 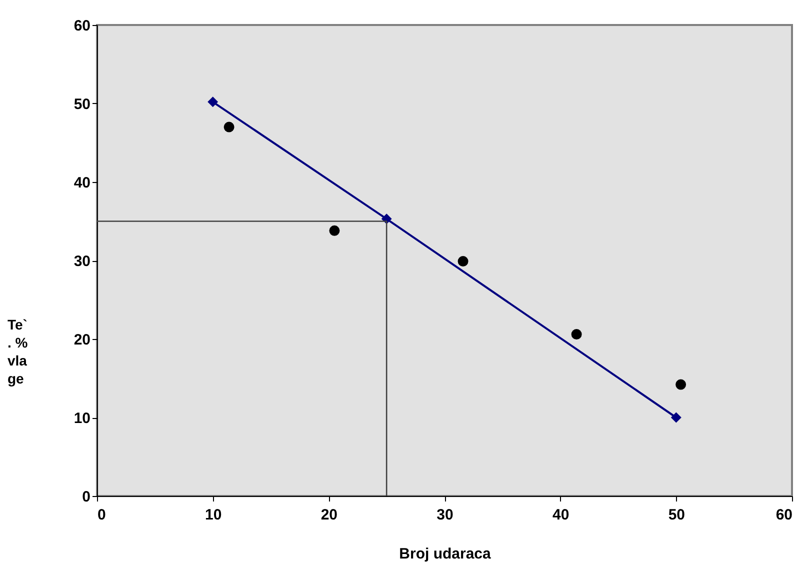 I want to click on x-tick-label: 40, so click(x=561, y=515).